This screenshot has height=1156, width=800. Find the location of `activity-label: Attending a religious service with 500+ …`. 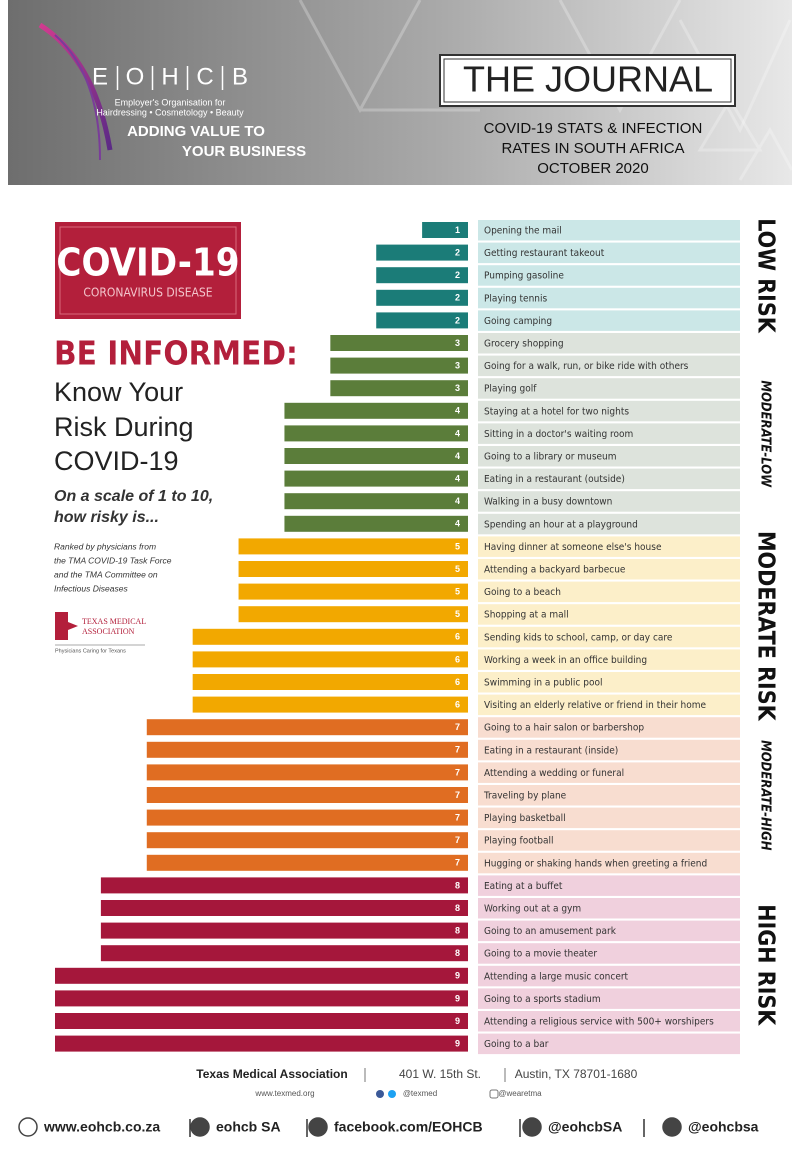

activity-label: Attending a religious service with 500+ … is located at coordinates (599, 1022).